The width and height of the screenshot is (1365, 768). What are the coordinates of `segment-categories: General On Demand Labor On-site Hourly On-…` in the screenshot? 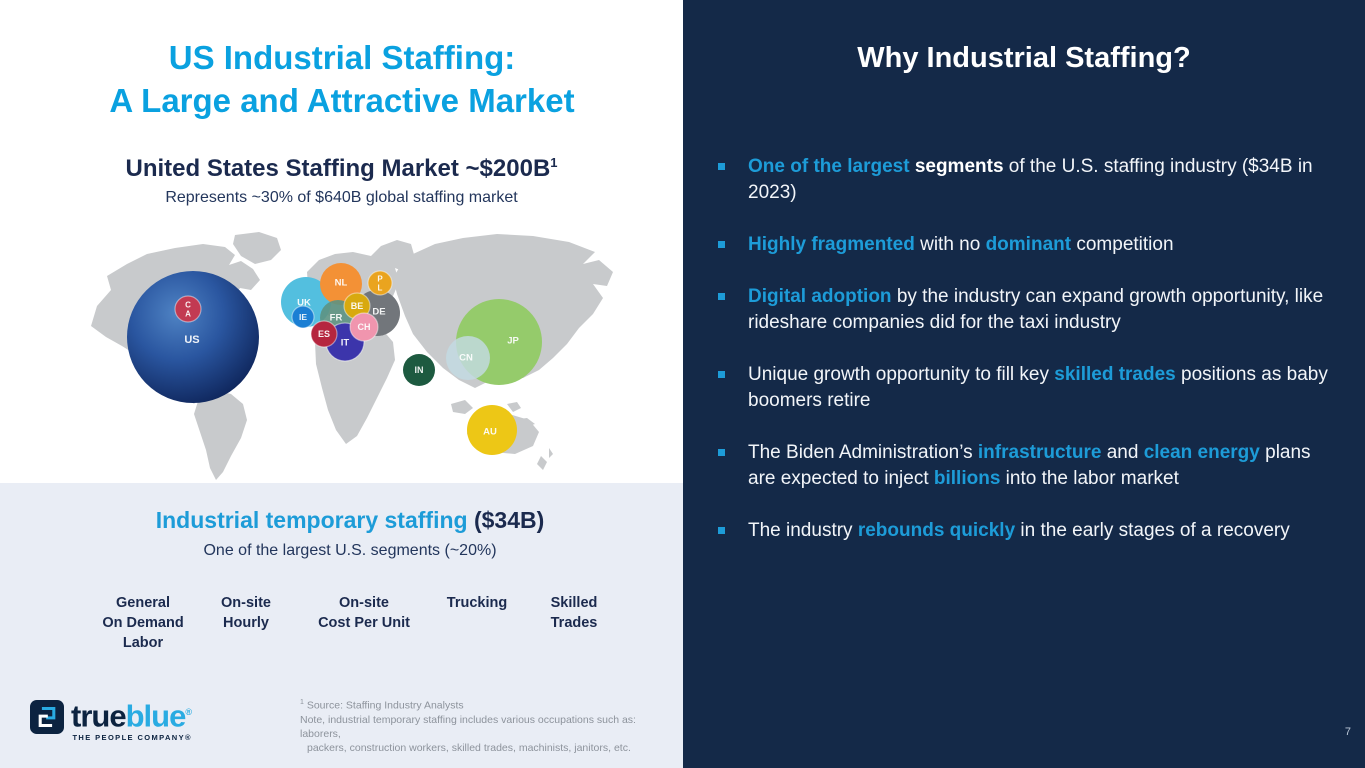 It's located at (341, 628).